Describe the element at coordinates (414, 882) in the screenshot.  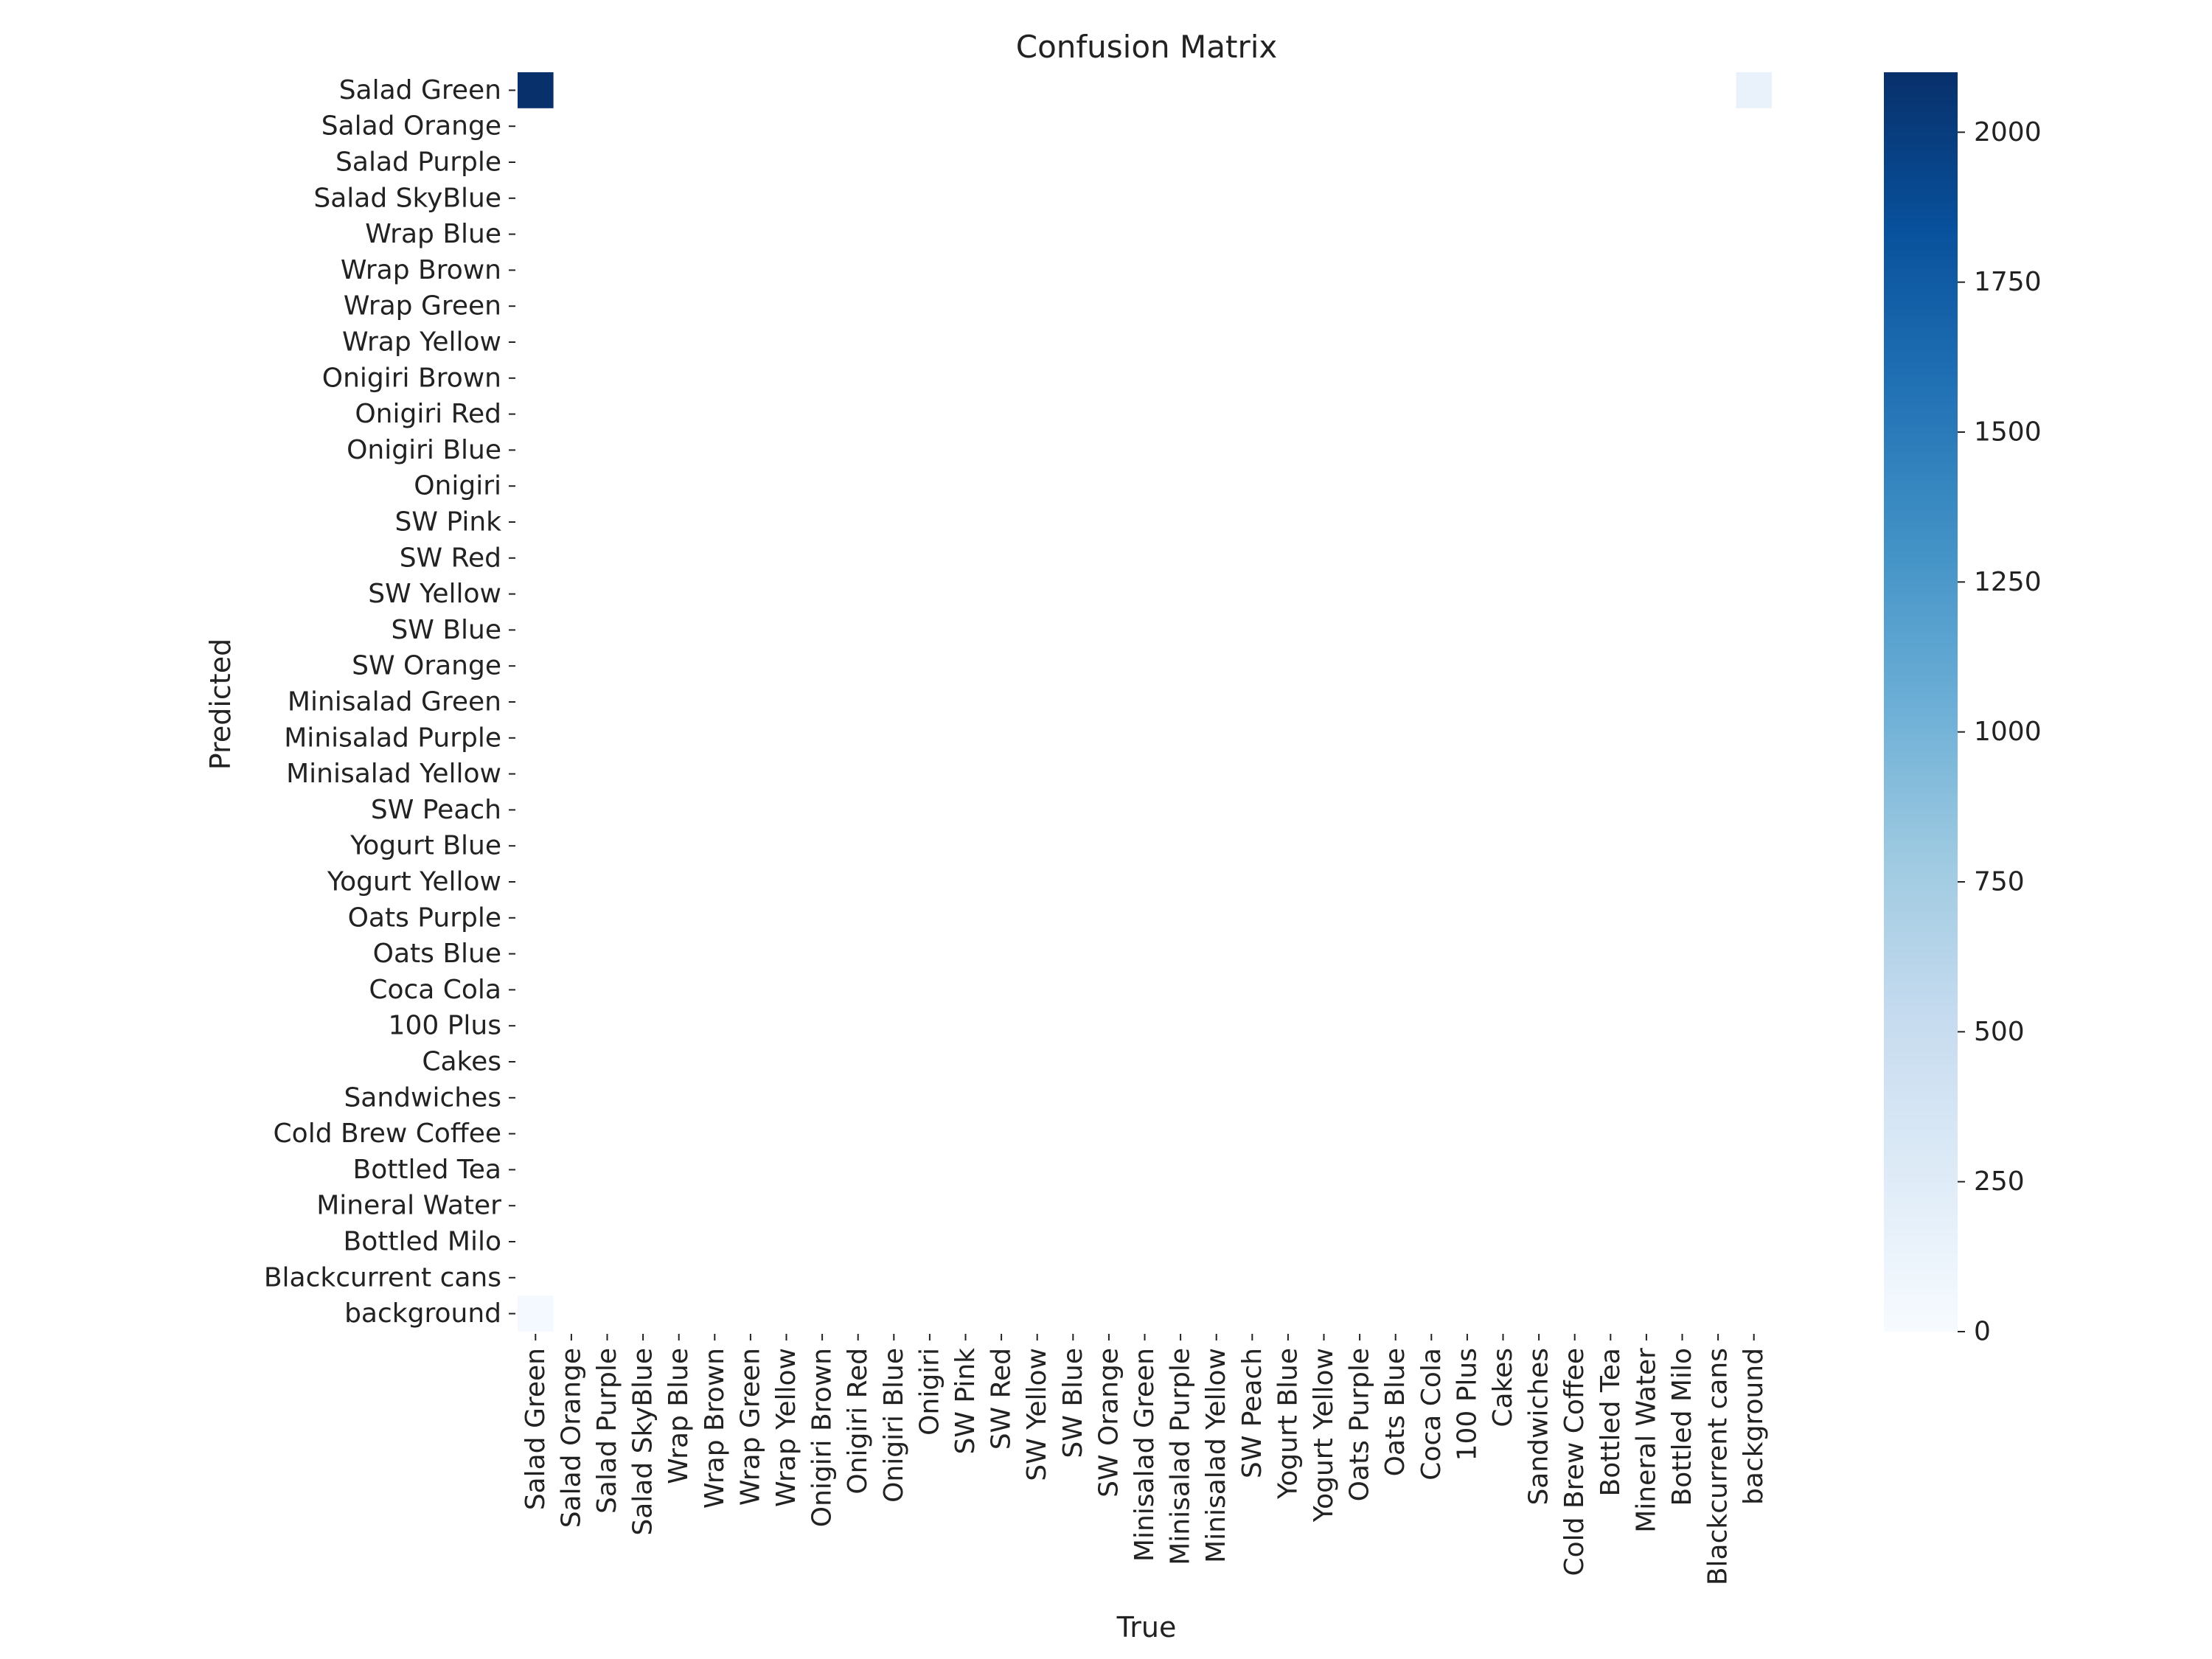
I see `y-tick-label: Yogurt Yellow` at that location.